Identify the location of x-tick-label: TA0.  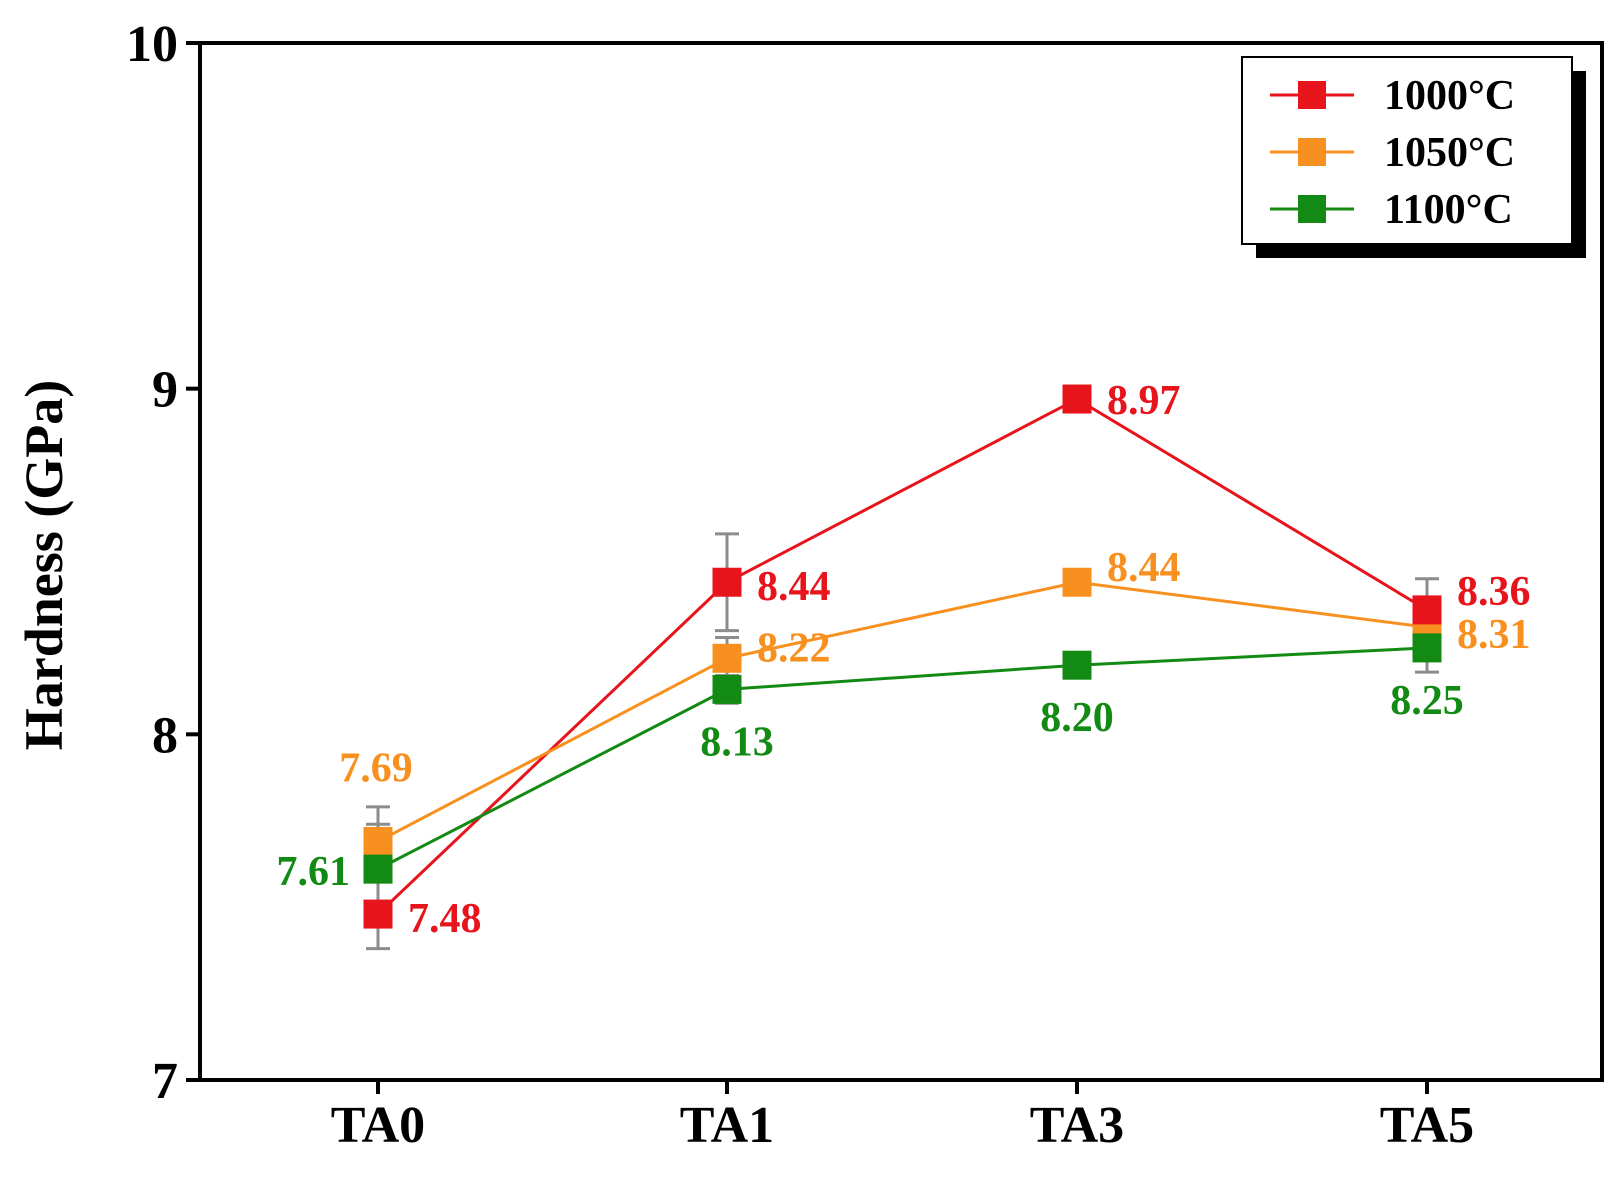
(378, 1125).